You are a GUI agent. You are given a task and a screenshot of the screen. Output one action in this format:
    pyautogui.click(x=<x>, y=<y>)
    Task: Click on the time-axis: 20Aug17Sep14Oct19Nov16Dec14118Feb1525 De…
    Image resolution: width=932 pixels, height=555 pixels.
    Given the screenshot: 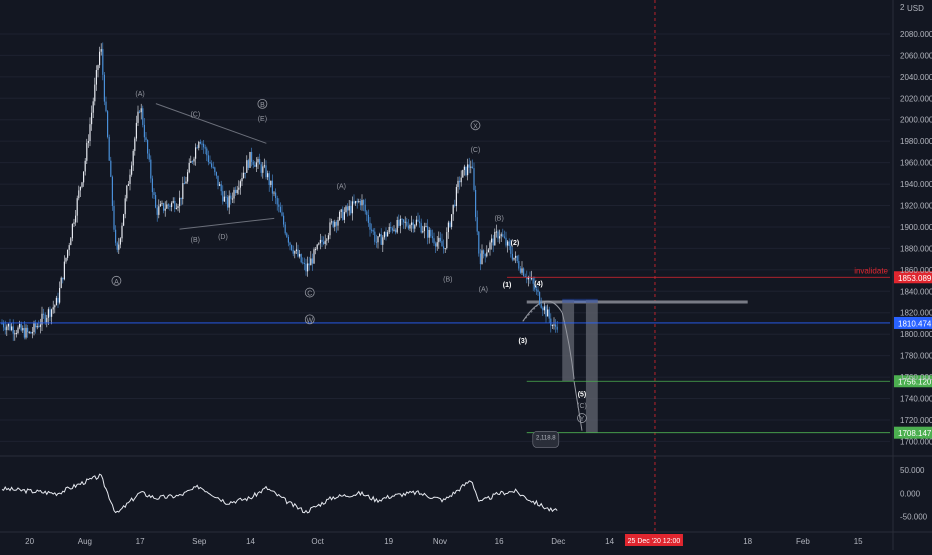 What is the action you would take?
    pyautogui.click(x=444, y=540)
    